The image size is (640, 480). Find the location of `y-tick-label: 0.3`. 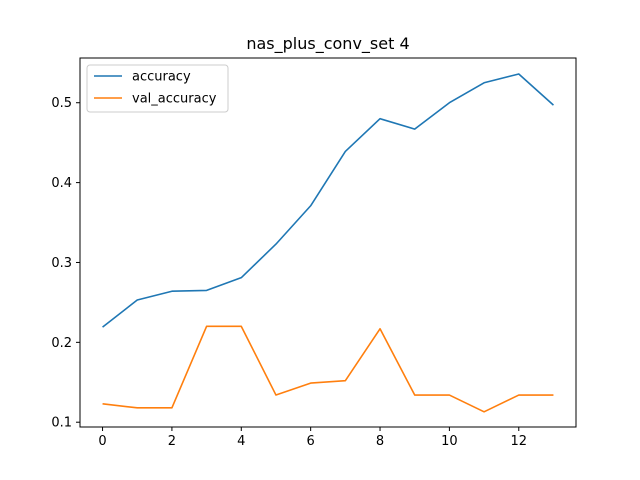

y-tick-label: 0.3 is located at coordinates (61, 263).